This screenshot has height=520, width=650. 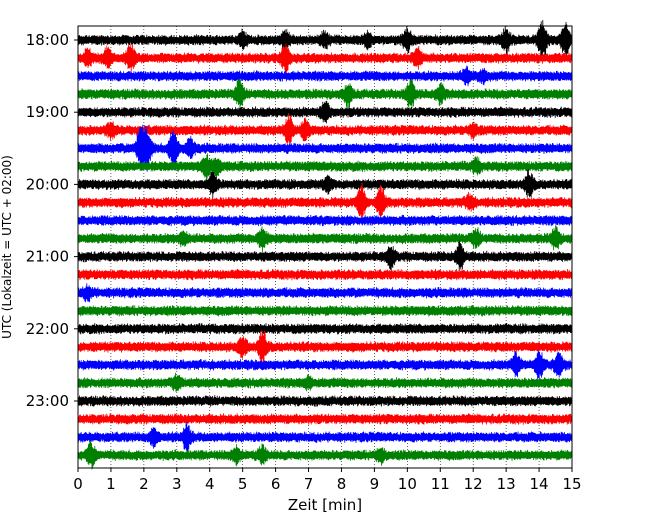 I want to click on x-tick-label: 13, so click(x=506, y=484).